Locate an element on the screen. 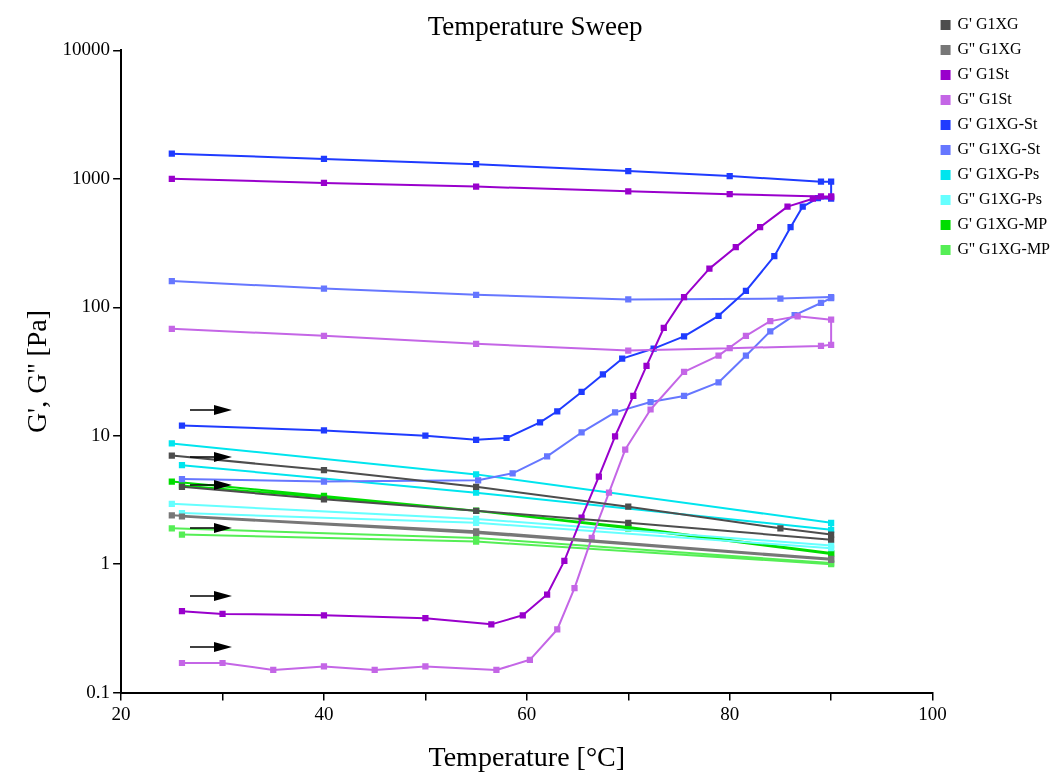 The height and width of the screenshot is (779, 1064). legend-label: G' G1XG is located at coordinates (988, 24).